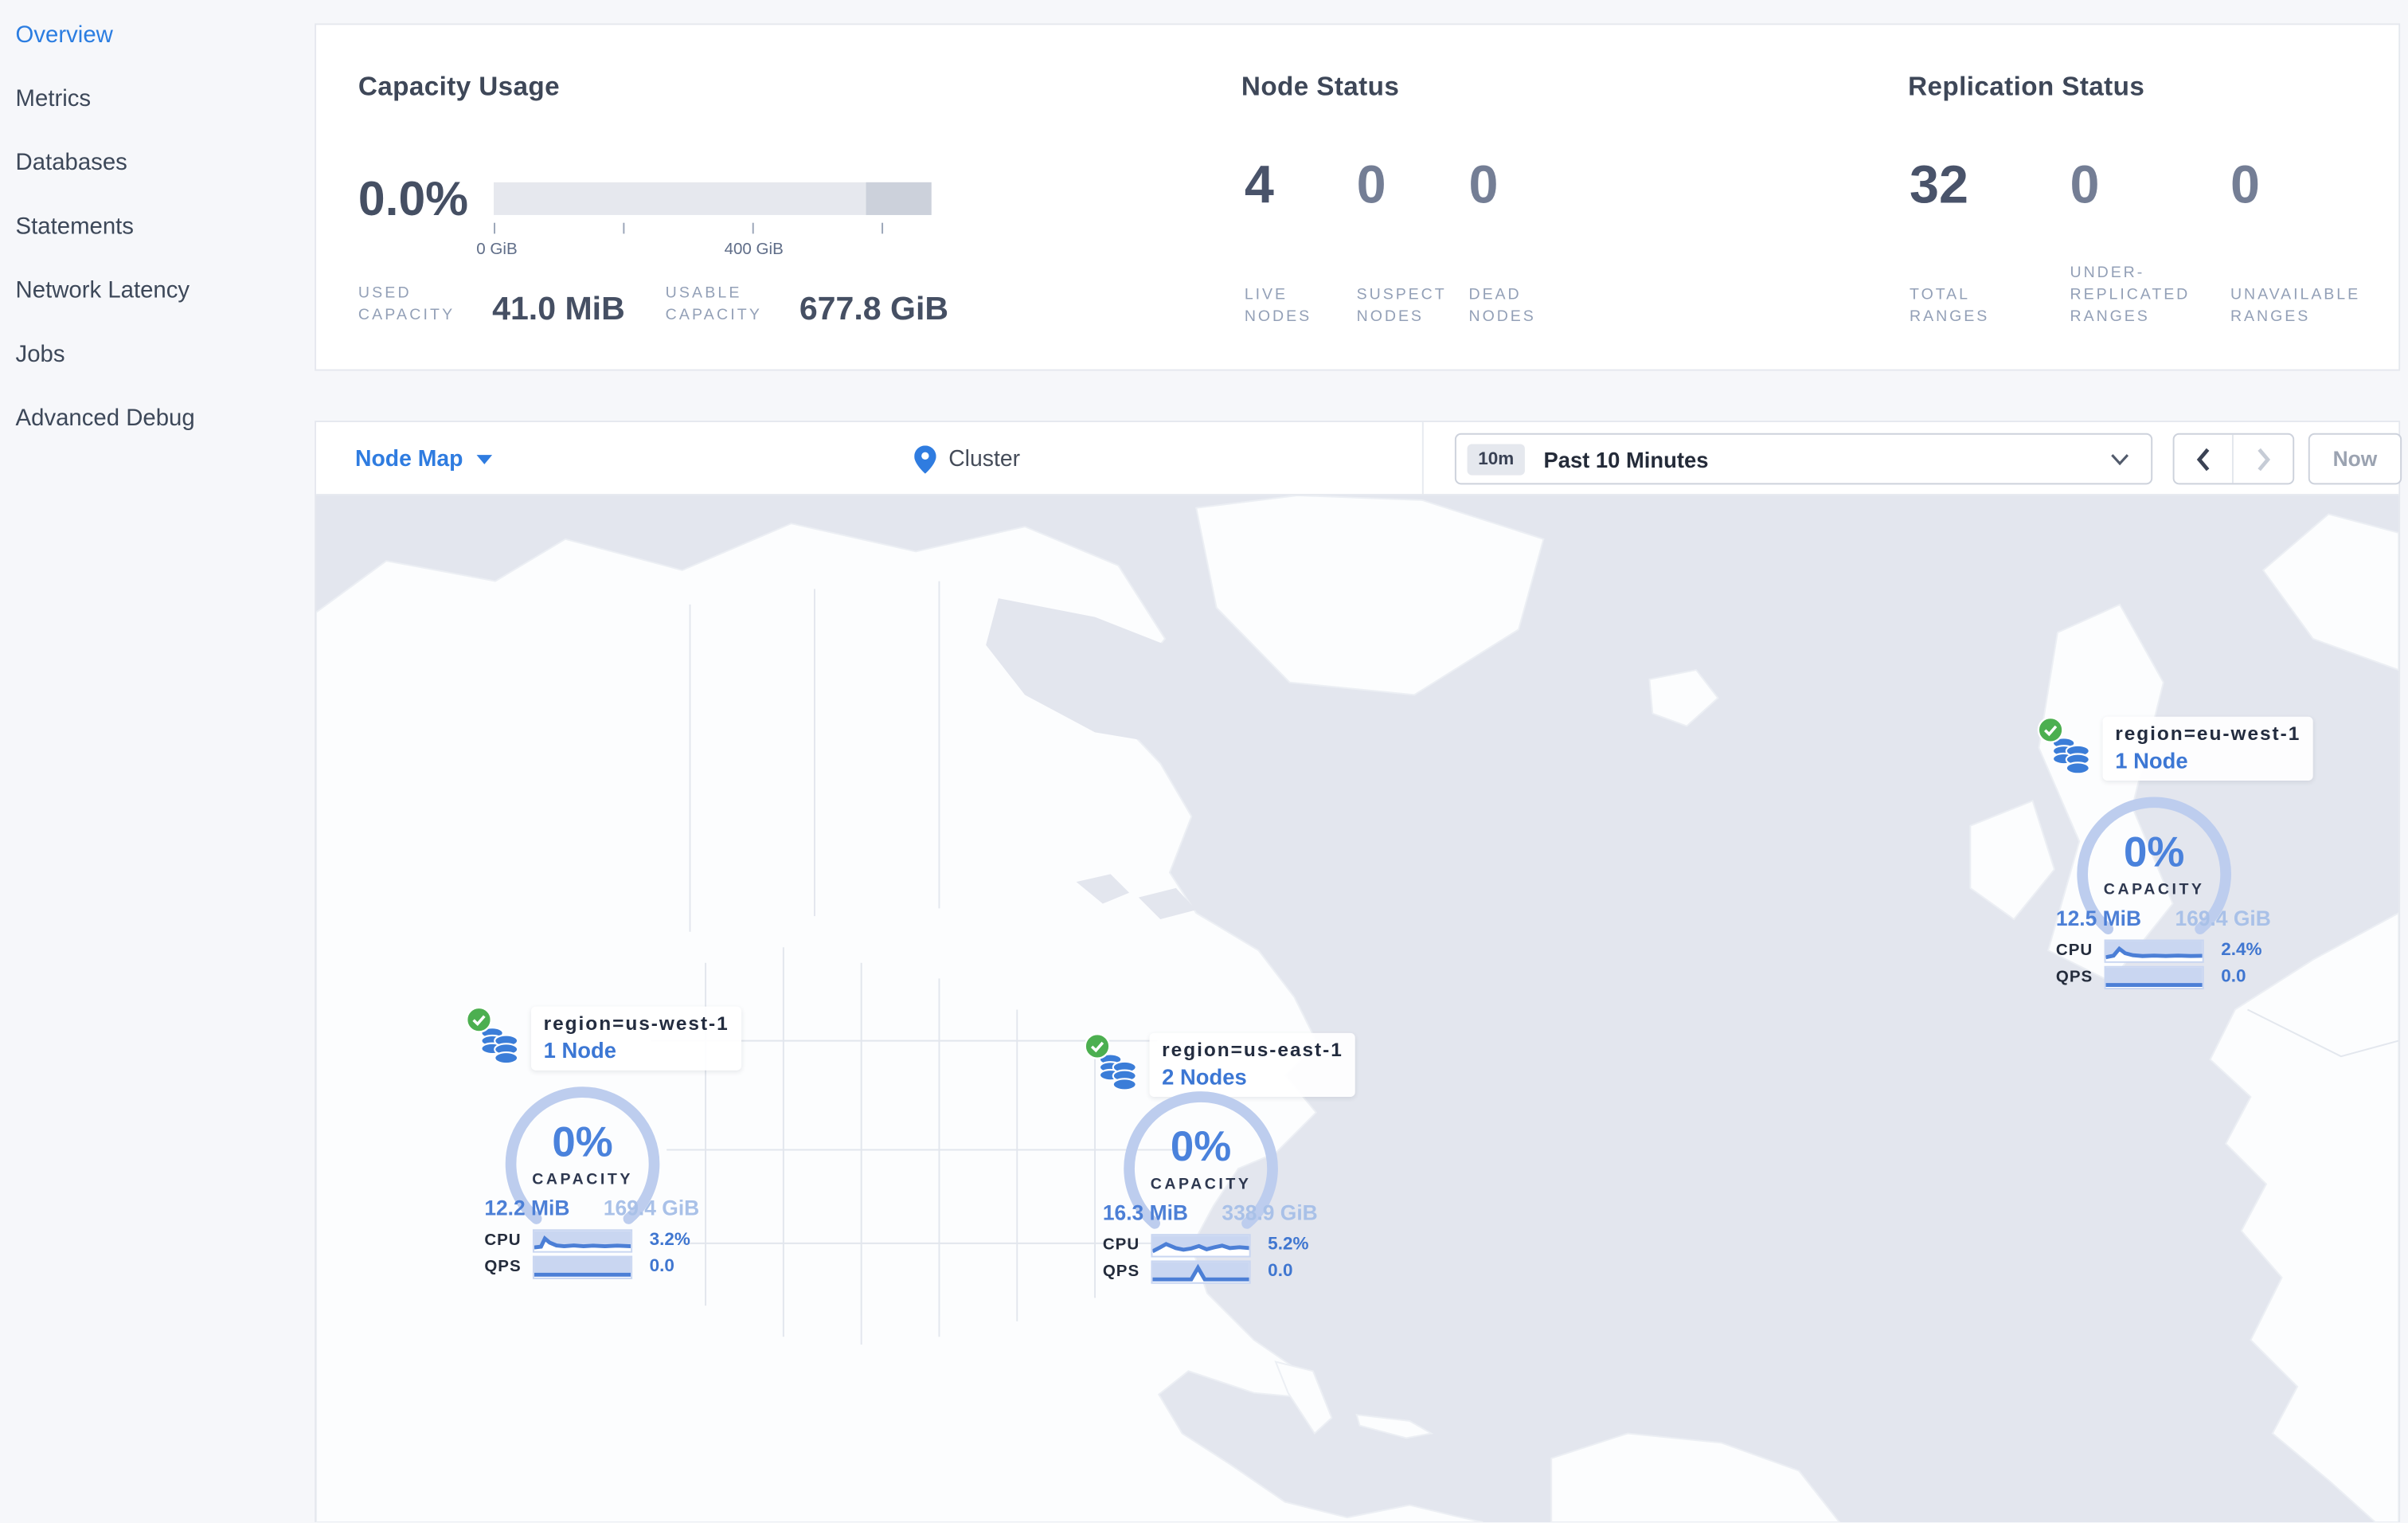 This screenshot has height=1523, width=2408. I want to click on region-total-capacity: 169.4 GiB, so click(651, 1208).